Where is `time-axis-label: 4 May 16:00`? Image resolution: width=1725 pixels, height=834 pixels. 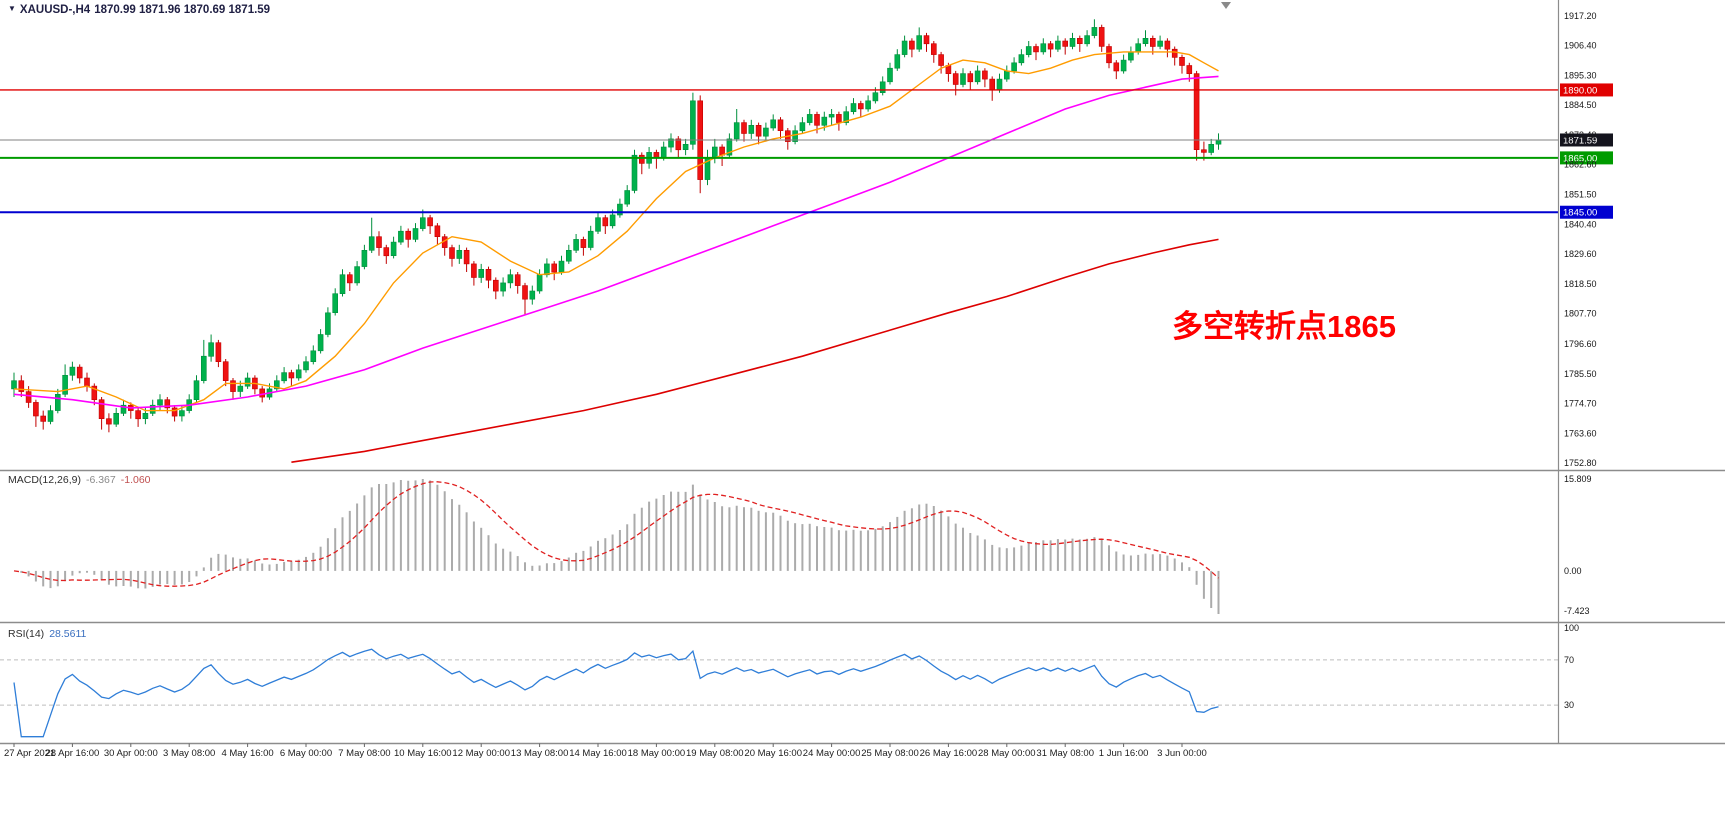
time-axis-label: 4 May 16:00 is located at coordinates (247, 753).